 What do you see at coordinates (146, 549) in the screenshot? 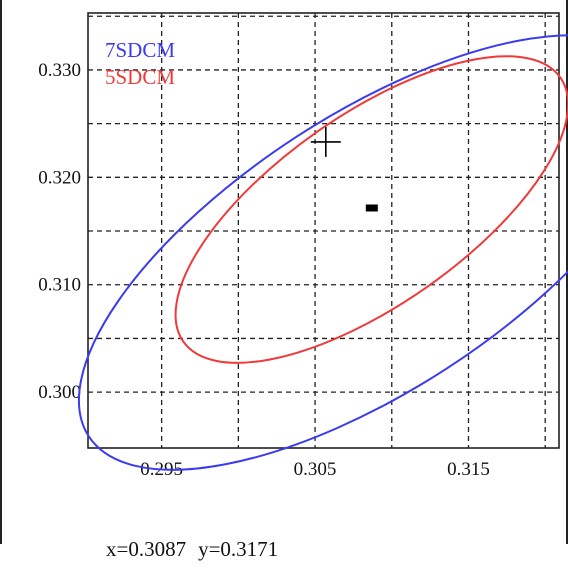
I see `readout-x: x=0.3087` at bounding box center [146, 549].